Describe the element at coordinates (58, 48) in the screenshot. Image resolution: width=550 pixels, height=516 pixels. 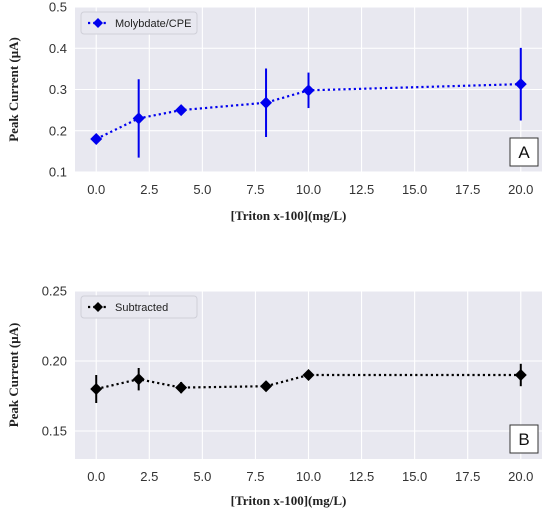
I see `y-tick-label: 0.4` at that location.